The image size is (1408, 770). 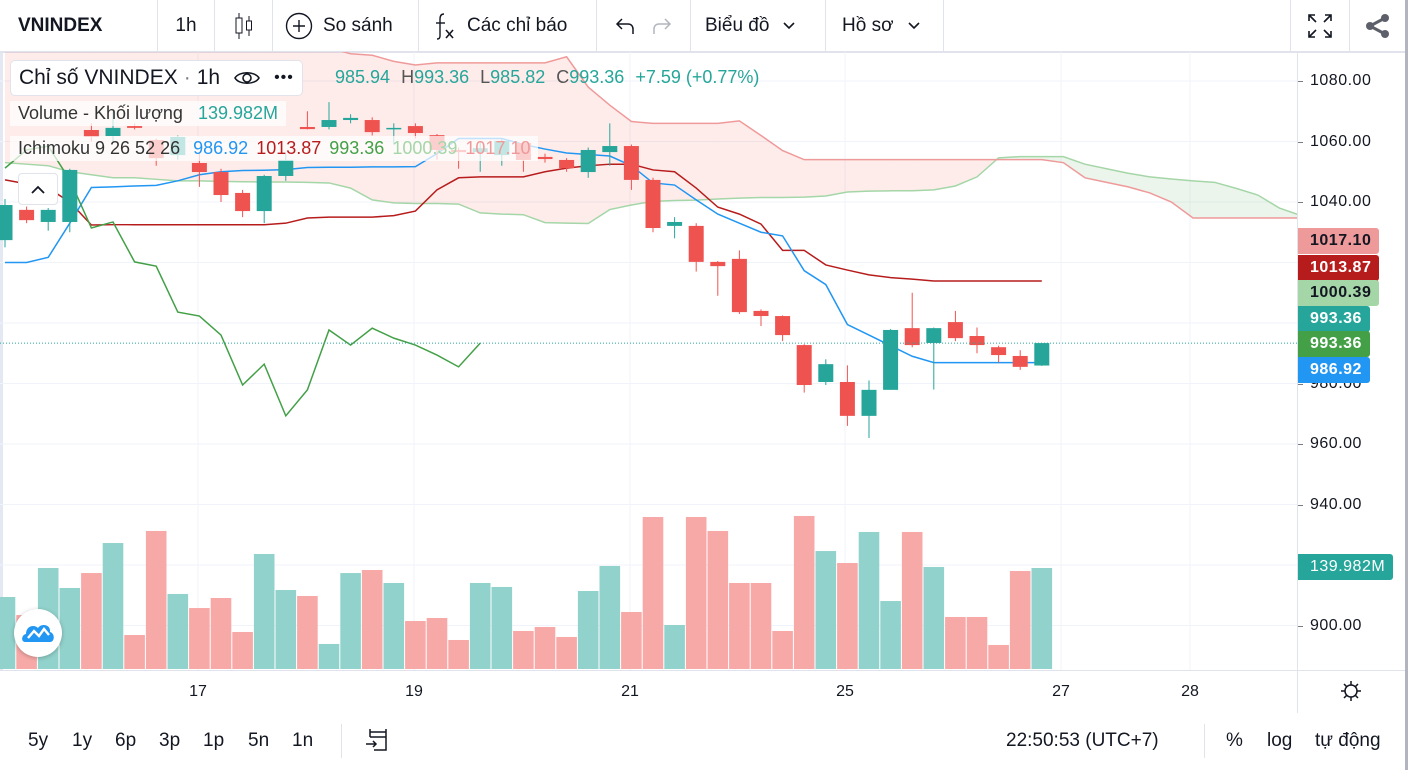 I want to click on more-options-icon: •••, so click(x=284, y=77).